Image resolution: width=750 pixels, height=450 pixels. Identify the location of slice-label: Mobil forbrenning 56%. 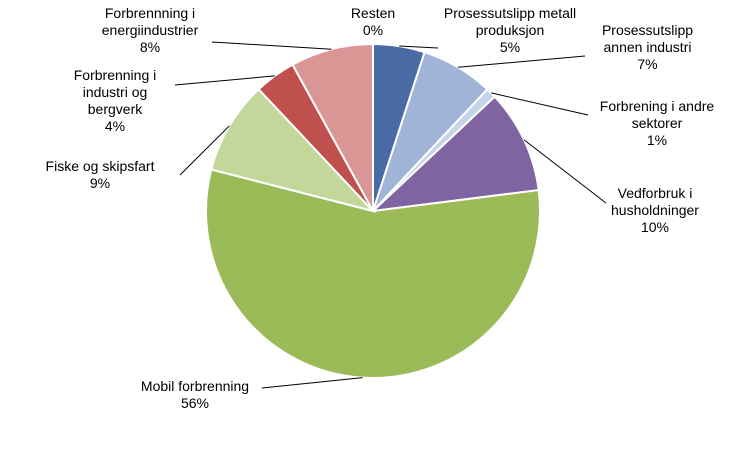
(195, 395).